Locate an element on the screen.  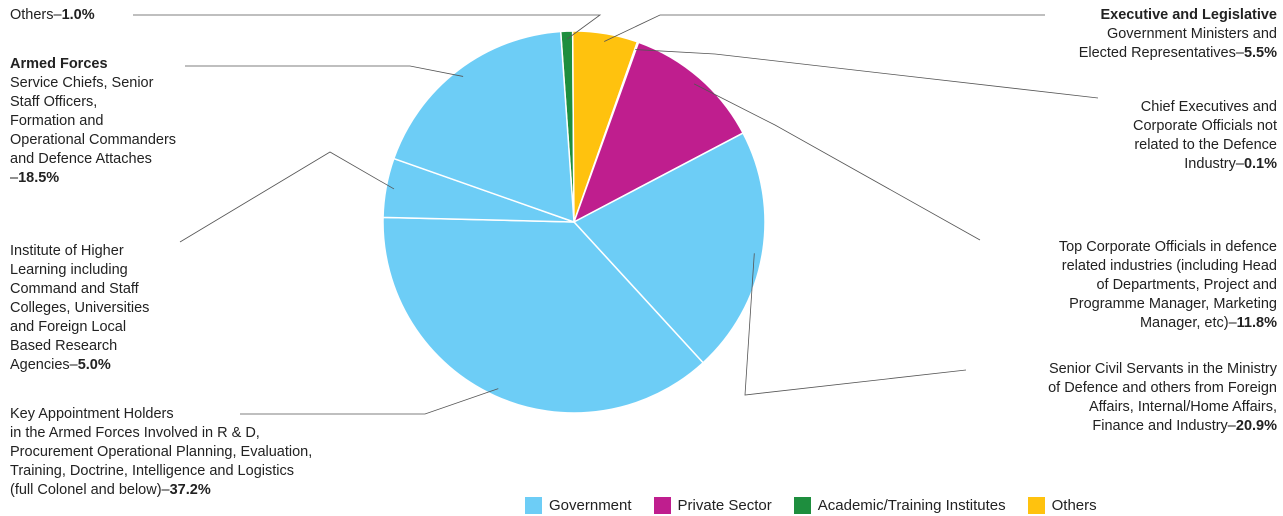
slice-label-line: Agencies–5.0% is located at coordinates (60, 365).